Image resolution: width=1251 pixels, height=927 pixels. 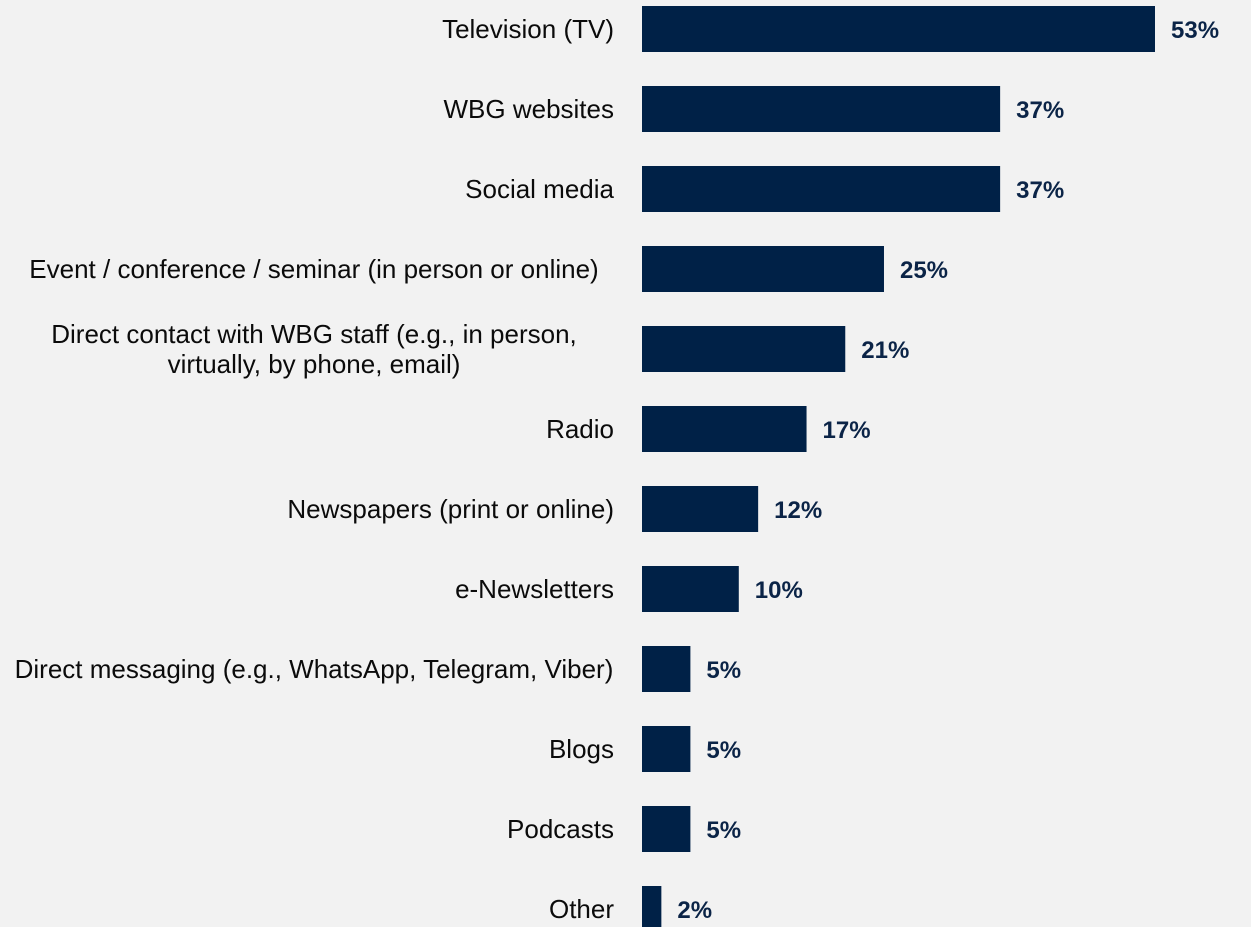 What do you see at coordinates (695, 910) in the screenshot?
I see `data-label: 2%` at bounding box center [695, 910].